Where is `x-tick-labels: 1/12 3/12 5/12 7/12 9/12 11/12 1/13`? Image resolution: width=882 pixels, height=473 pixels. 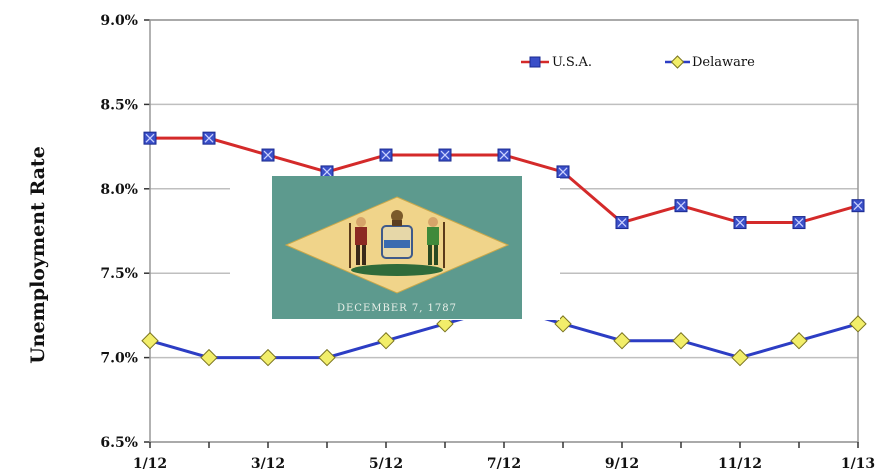
x-tick-labels: 1/12 3/12 5/12 7/12 9/12 11/12 1/13 is located at coordinates (504, 464).